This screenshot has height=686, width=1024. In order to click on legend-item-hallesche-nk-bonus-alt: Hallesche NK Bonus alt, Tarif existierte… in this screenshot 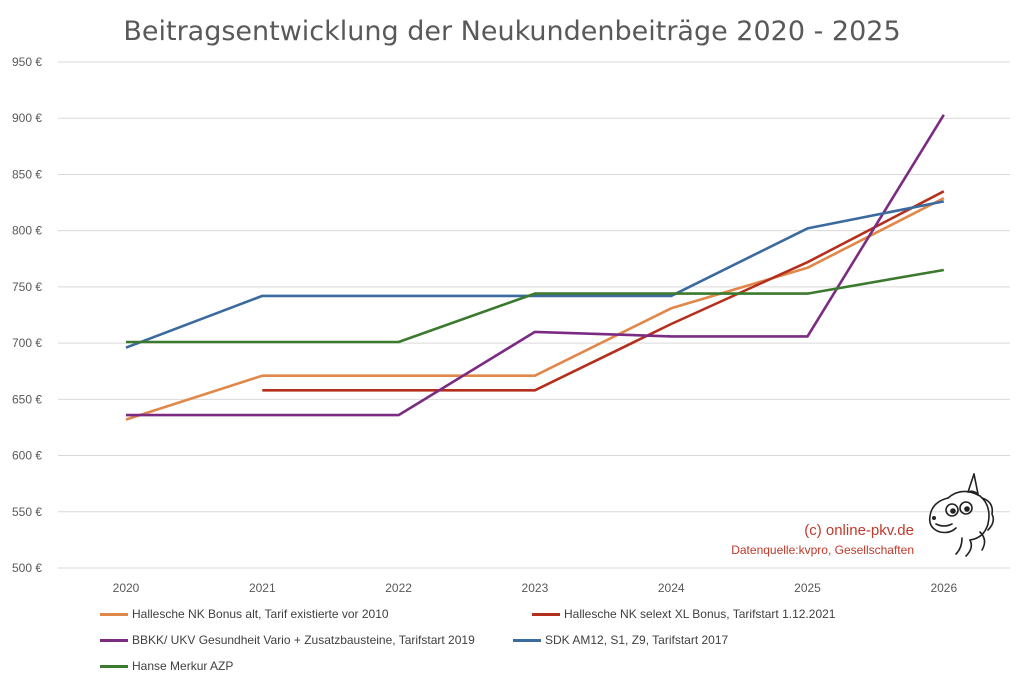, I will do `click(244, 614)`.